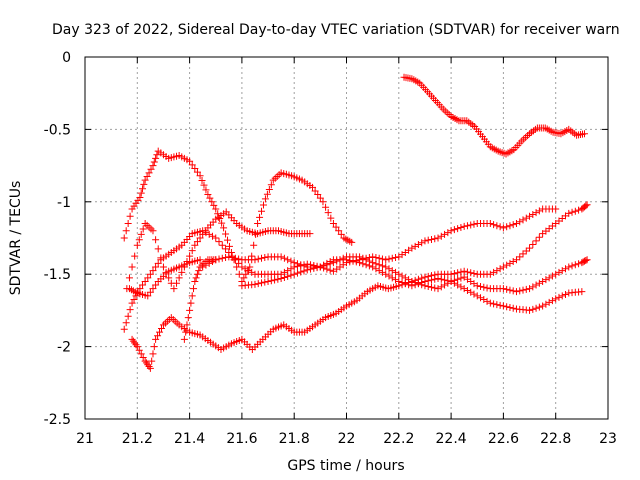  Describe the element at coordinates (347, 439) in the screenshot. I see `x-tick-label: 22` at that location.